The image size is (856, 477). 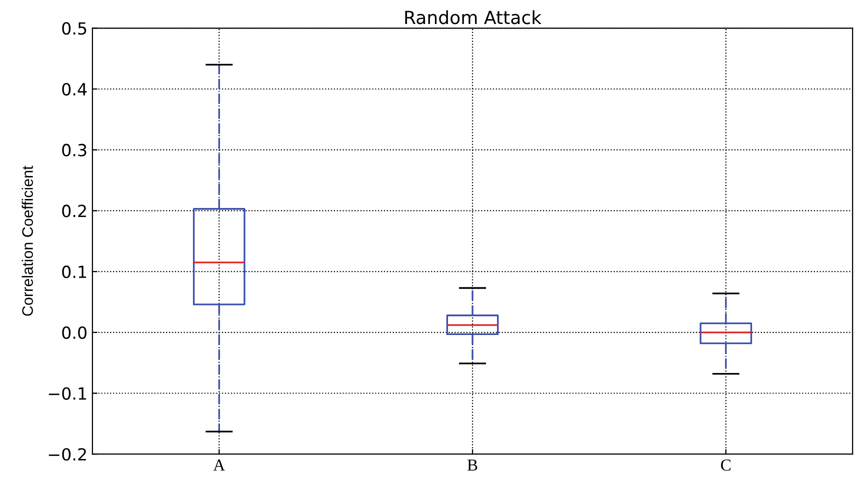 What do you see at coordinates (67, 393) in the screenshot?
I see `y-tick-label: −0.1` at bounding box center [67, 393].